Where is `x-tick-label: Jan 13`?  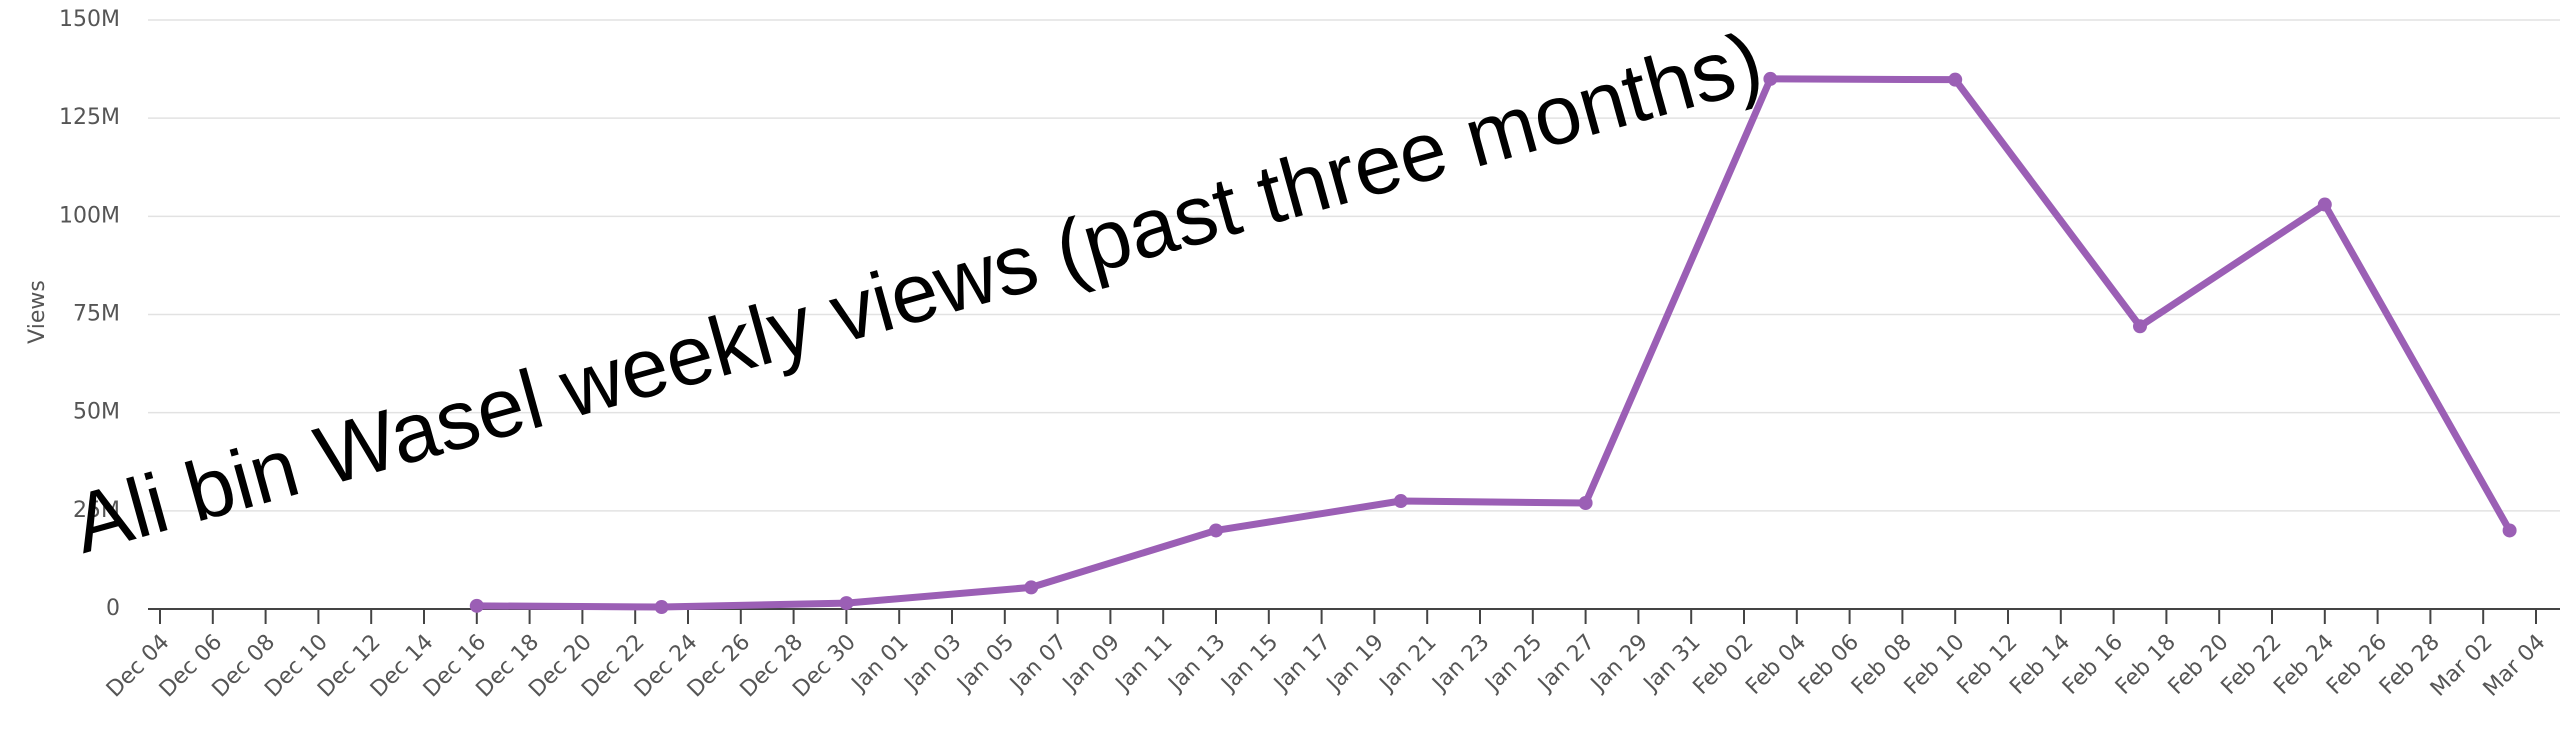
x-tick-label: Jan 13 is located at coordinates (1197, 664).